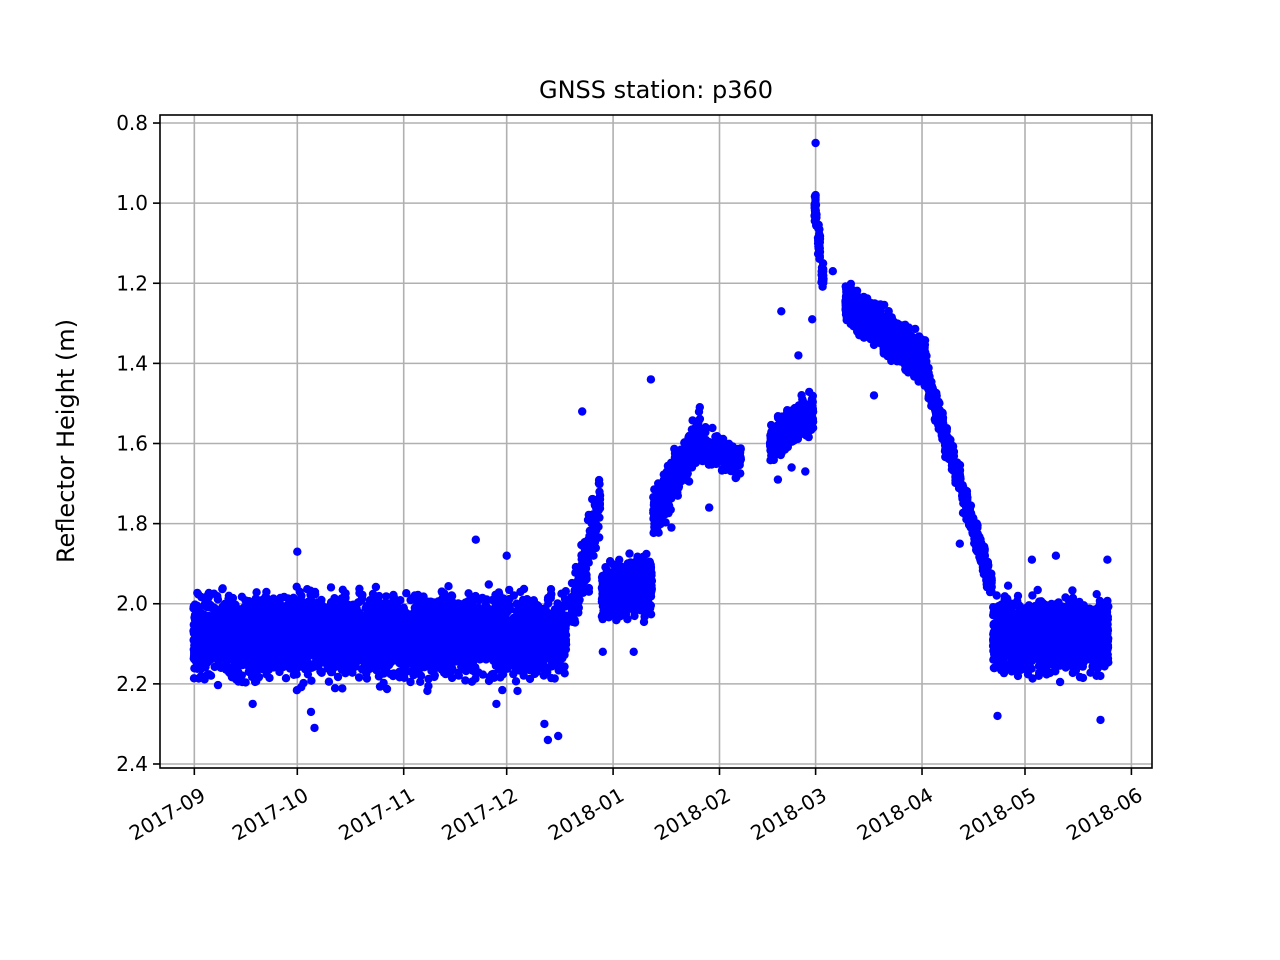  I want to click on chart-title: GNSS station: p360, so click(656, 90).